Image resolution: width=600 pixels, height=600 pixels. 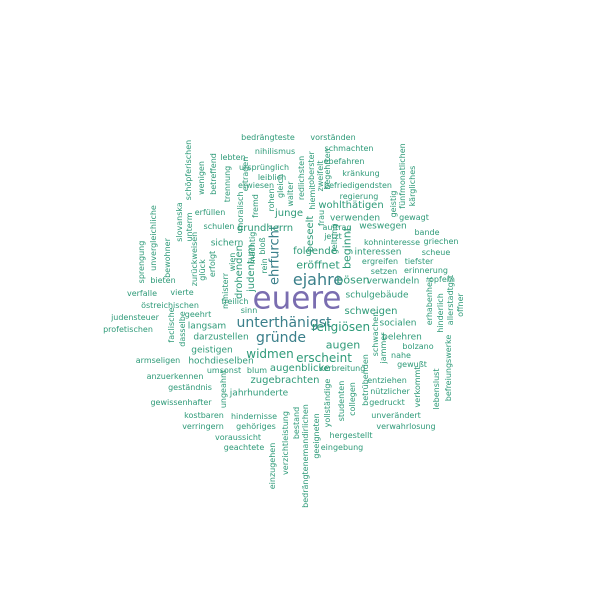 What do you see at coordinates (182, 292) in the screenshot?
I see `word-vierte: vierte` at bounding box center [182, 292].